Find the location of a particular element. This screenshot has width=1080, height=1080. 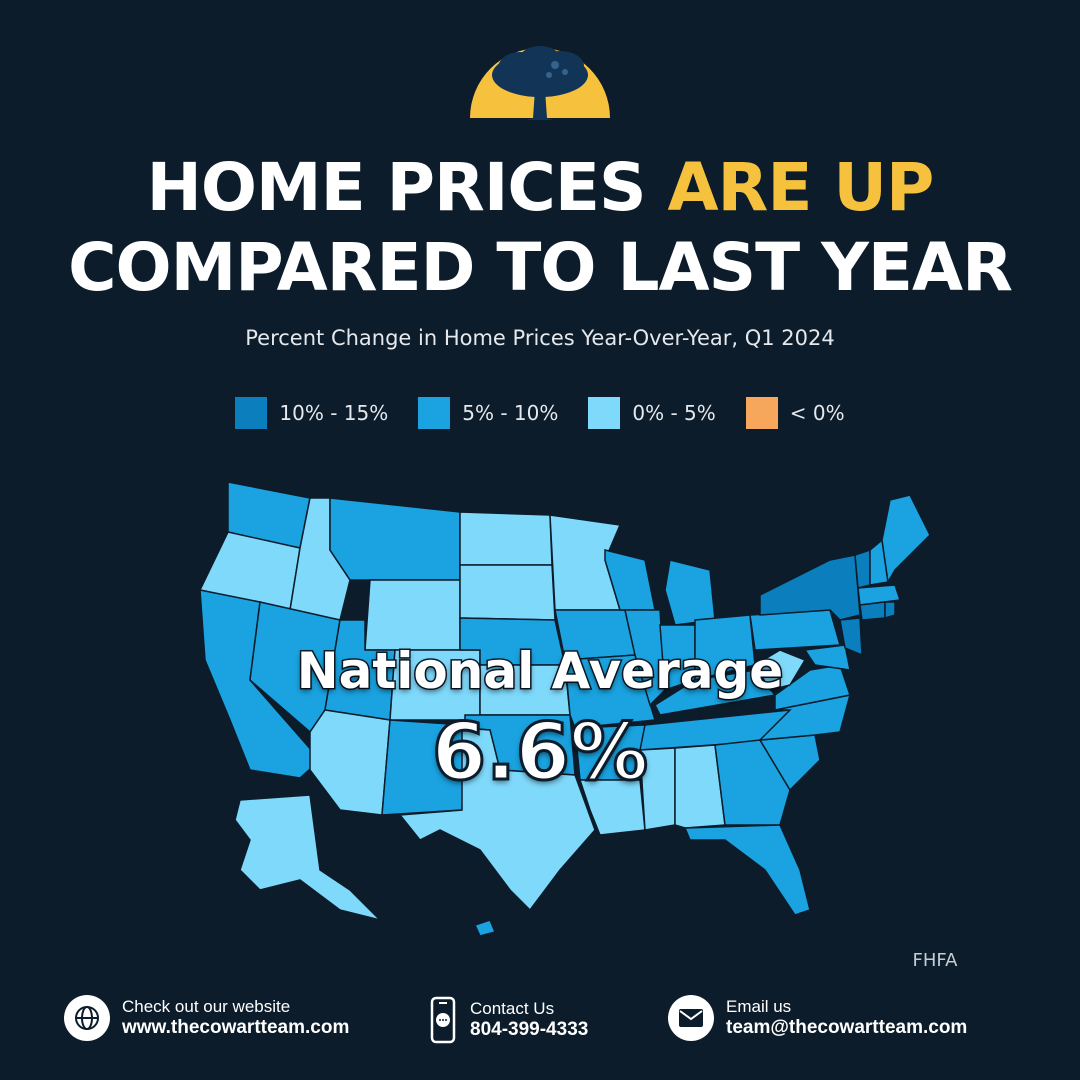

state-north-dakota is located at coordinates (506, 538).